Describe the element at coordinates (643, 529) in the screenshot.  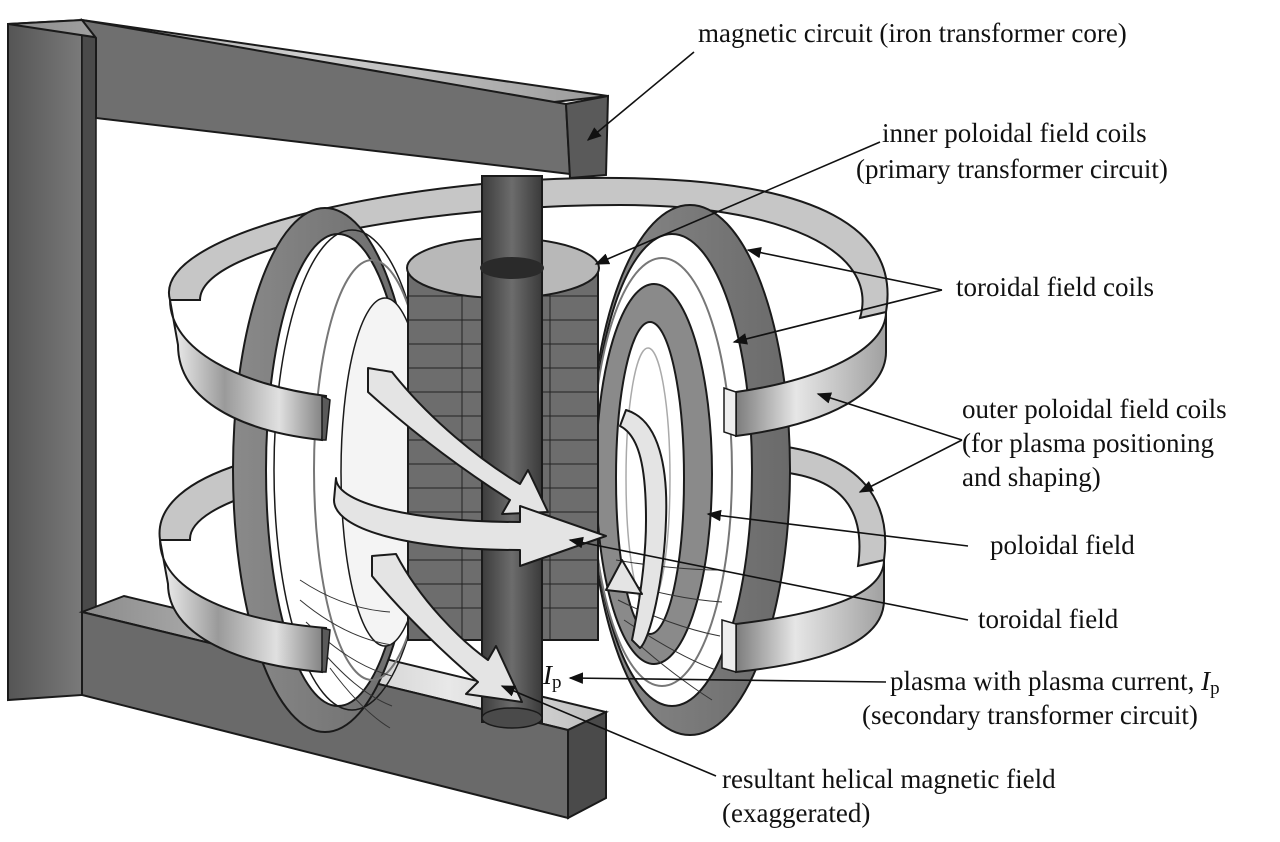
I see `poloidal-field-arrow` at that location.